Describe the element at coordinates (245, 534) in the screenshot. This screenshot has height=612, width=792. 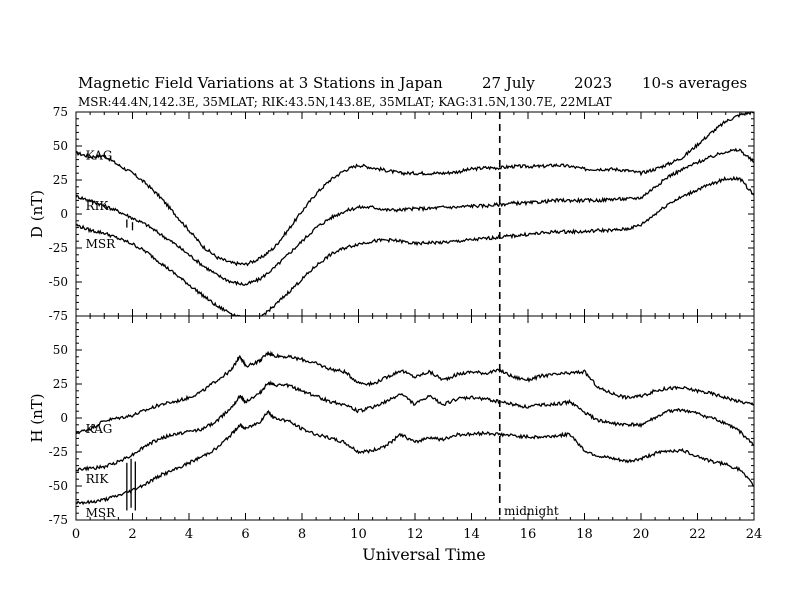
I see `x-tick-label: 6` at that location.